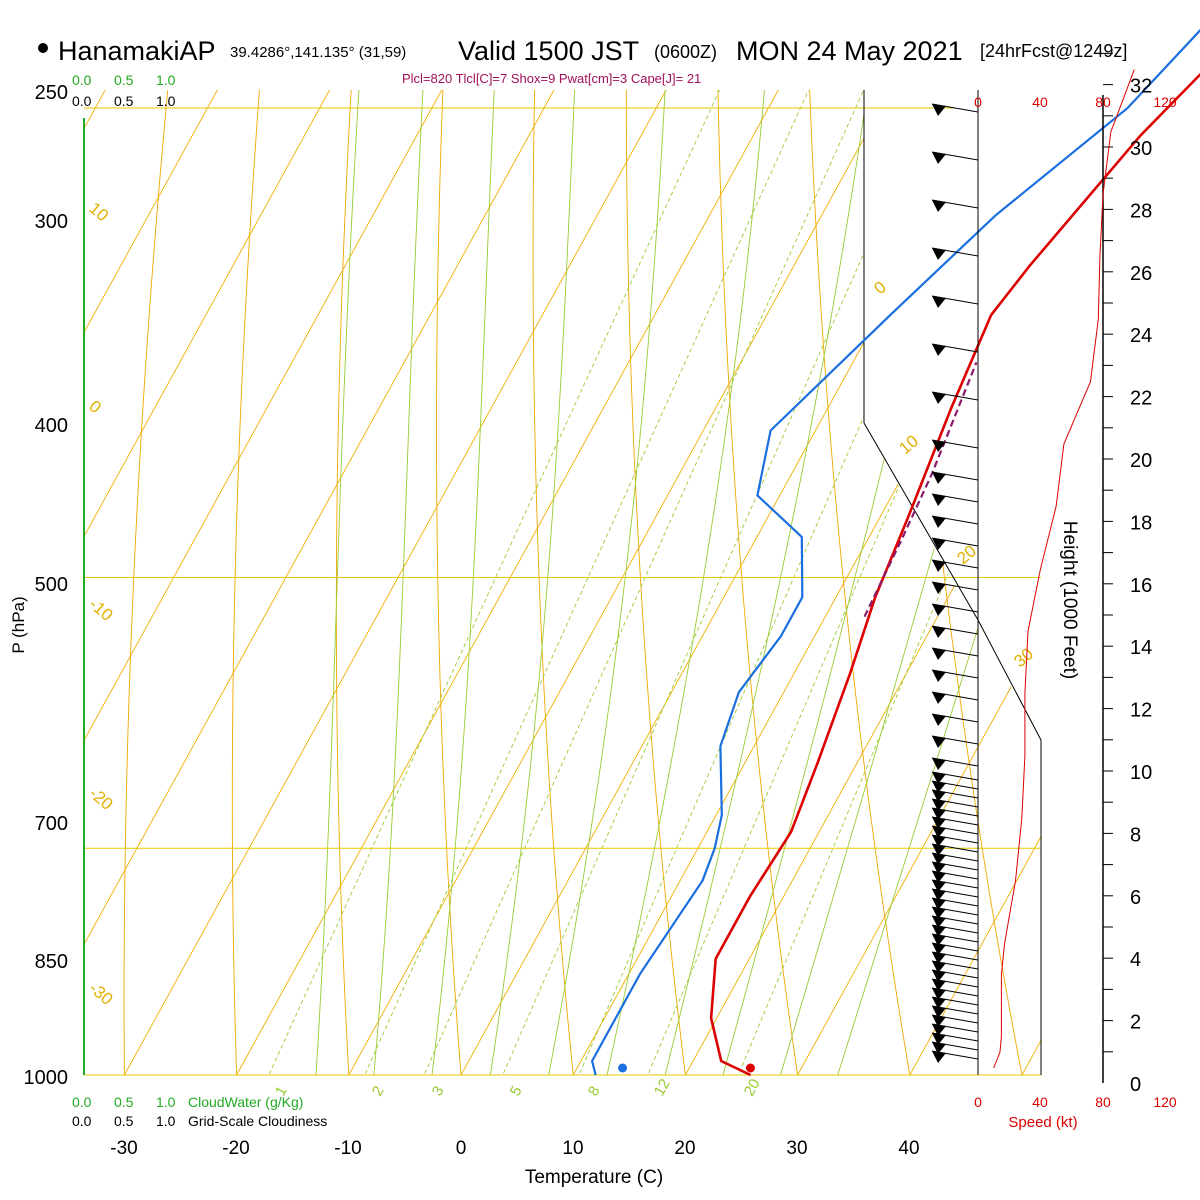 The image size is (1200, 1200). What do you see at coordinates (1141, 711) in the screenshot?
I see `height-tick-label: 12` at bounding box center [1141, 711].